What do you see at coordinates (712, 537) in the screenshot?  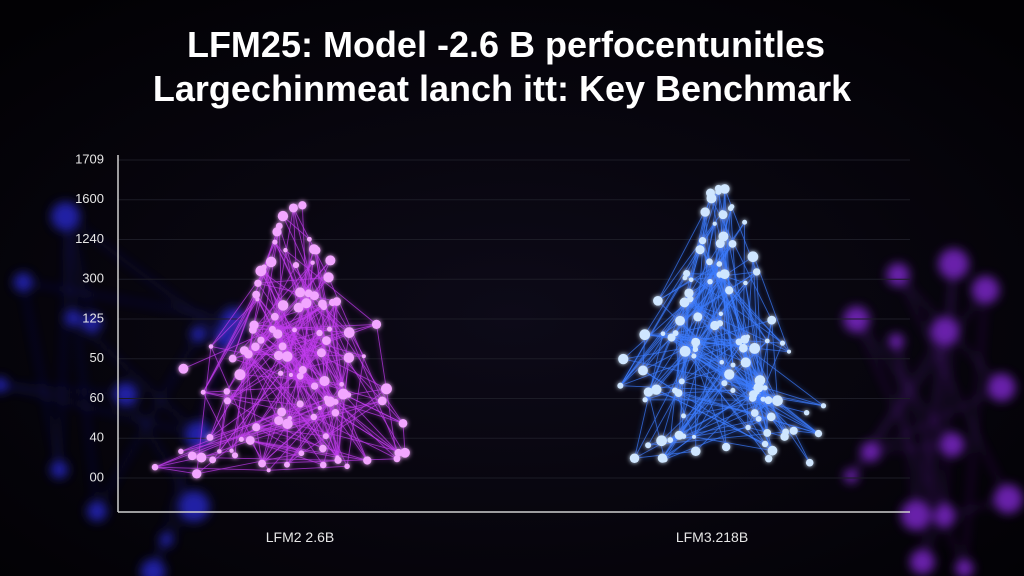 I see `group-label: LFM3.218B` at bounding box center [712, 537].